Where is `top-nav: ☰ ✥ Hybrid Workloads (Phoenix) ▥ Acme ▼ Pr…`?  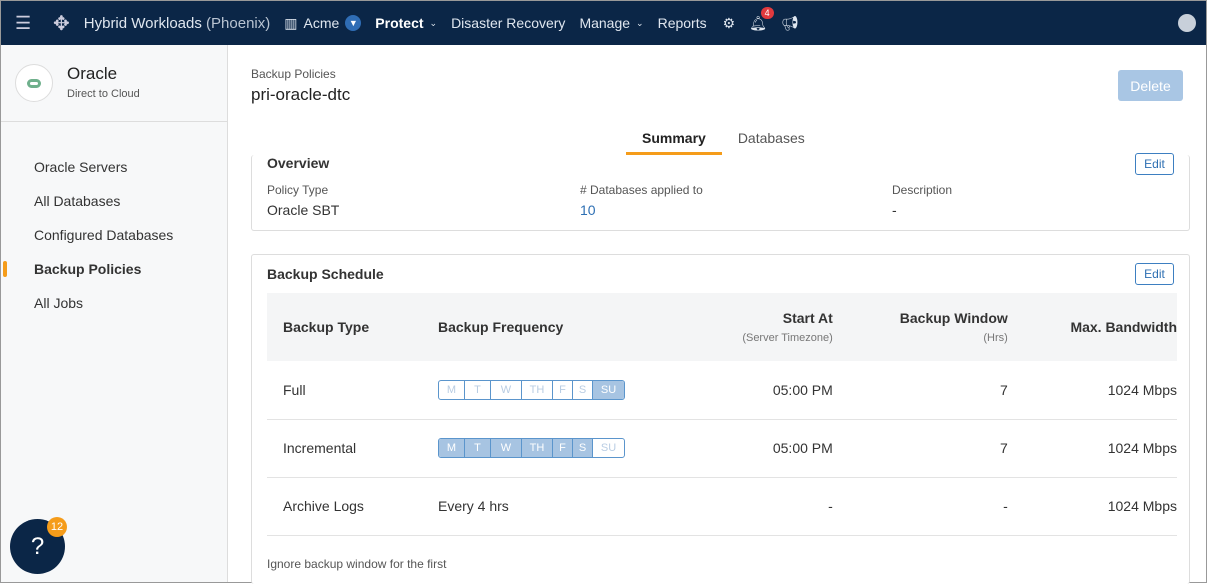 top-nav: ☰ ✥ Hybrid Workloads (Phoenix) ▥ Acme ▼ Pr… is located at coordinates (603, 23).